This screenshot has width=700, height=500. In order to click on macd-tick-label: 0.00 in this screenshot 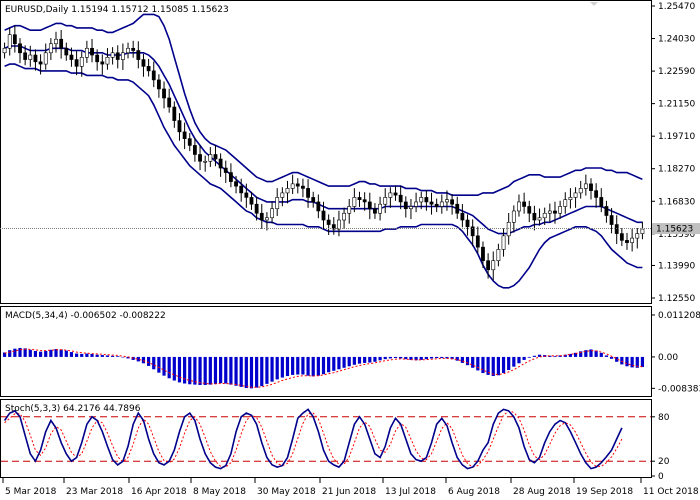, I will do `click(668, 358)`.